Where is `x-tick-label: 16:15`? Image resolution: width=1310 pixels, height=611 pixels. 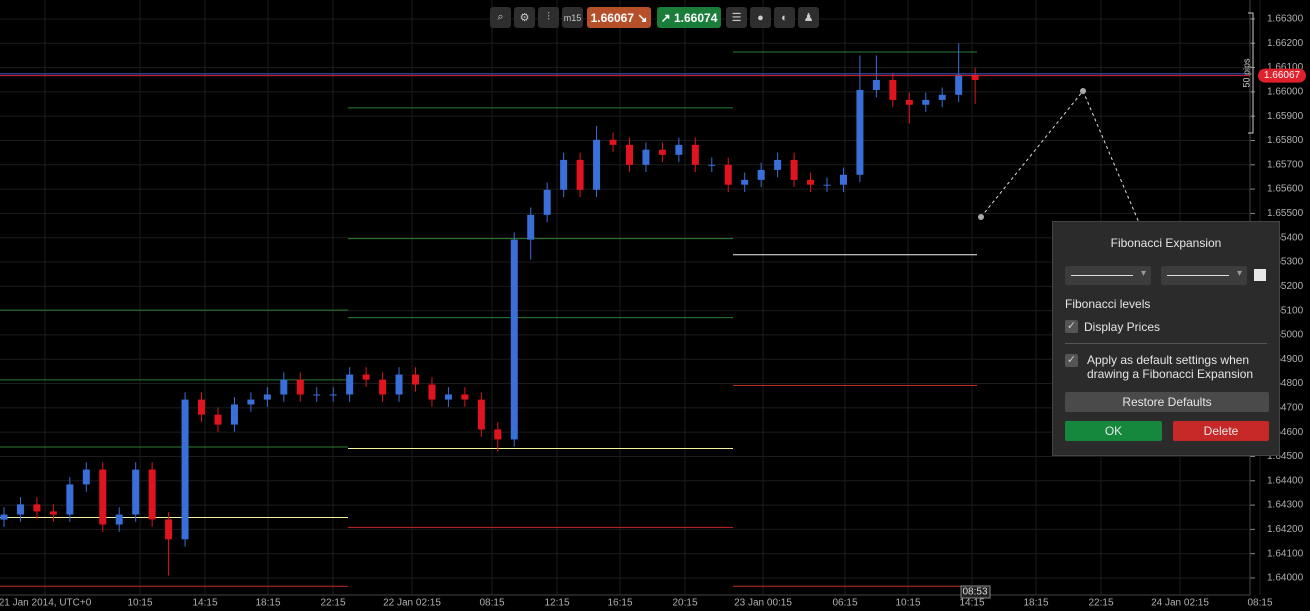 x-tick-label: 16:15 is located at coordinates (619, 603).